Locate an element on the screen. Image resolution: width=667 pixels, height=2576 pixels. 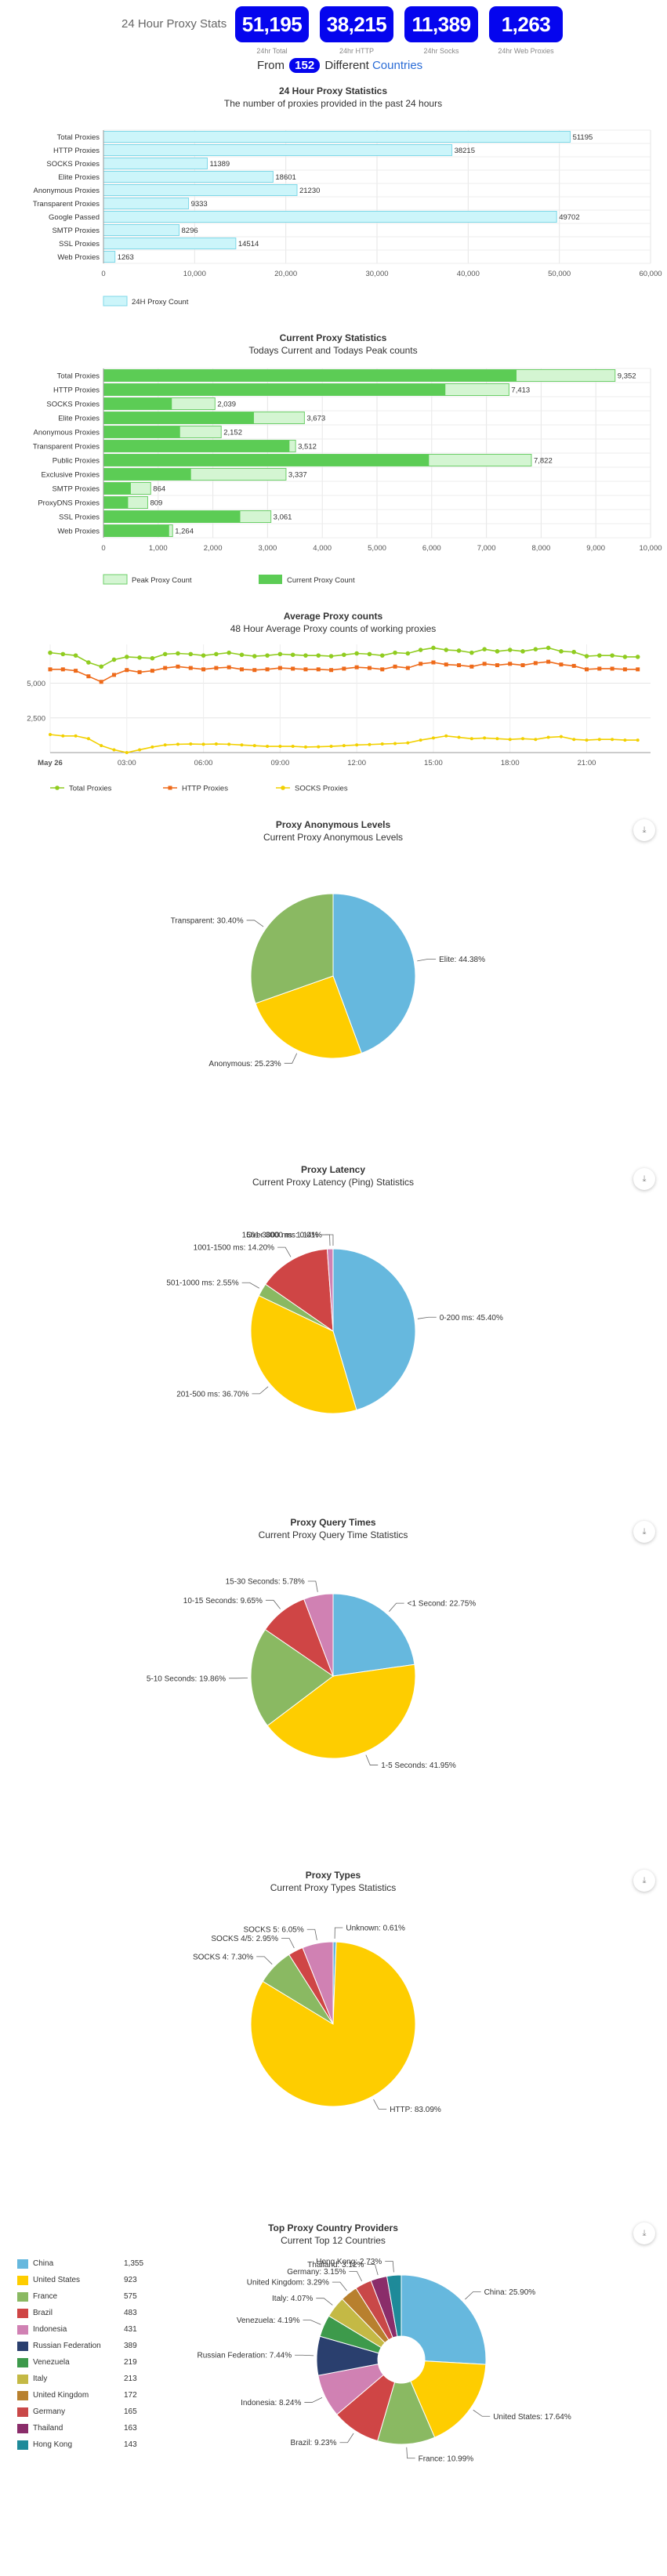
x-tick-label: 18:00 is located at coordinates (511, 763).